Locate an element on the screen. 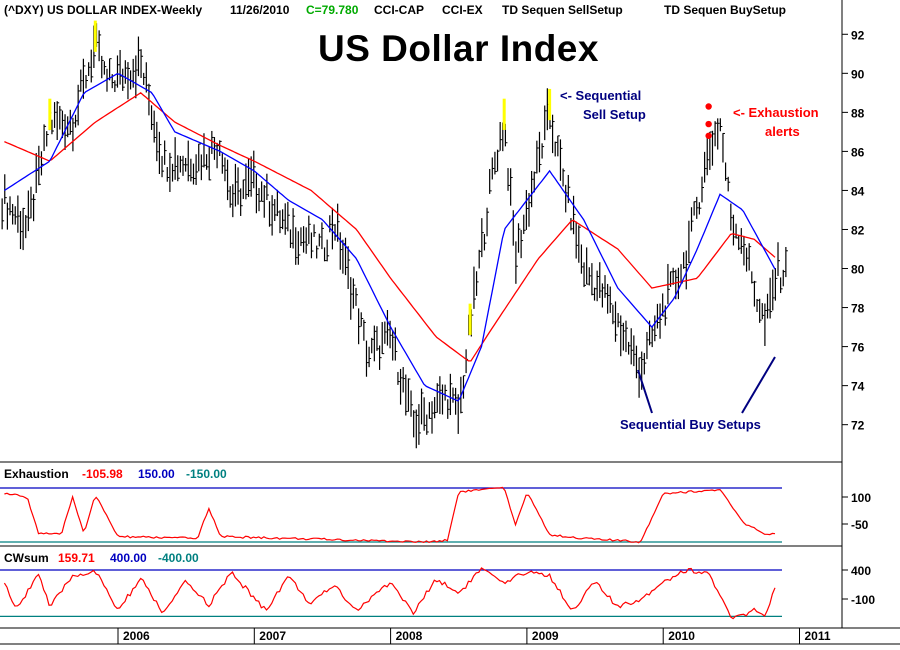  x-axis-ticks: 2006 2007 2008 2009 2010 2011 is located at coordinates (474, 636).